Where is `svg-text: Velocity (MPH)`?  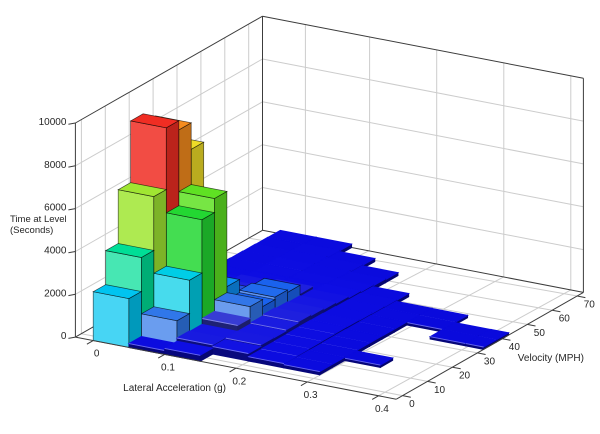
svg-text: Velocity (MPH) is located at coordinates (551, 358).